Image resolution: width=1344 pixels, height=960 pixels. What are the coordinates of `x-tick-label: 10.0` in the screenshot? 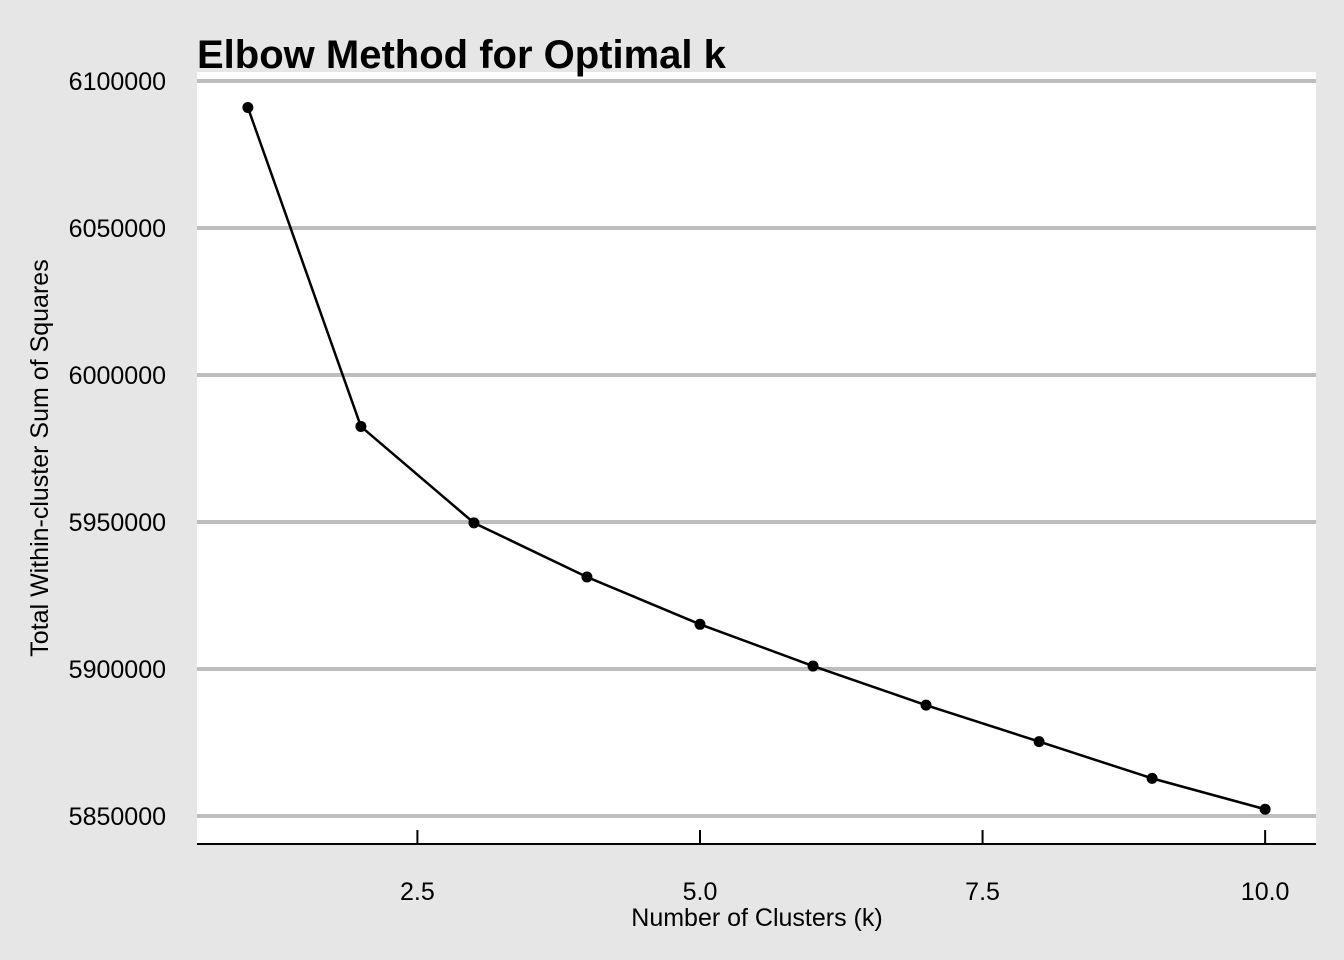 It's located at (1265, 892).